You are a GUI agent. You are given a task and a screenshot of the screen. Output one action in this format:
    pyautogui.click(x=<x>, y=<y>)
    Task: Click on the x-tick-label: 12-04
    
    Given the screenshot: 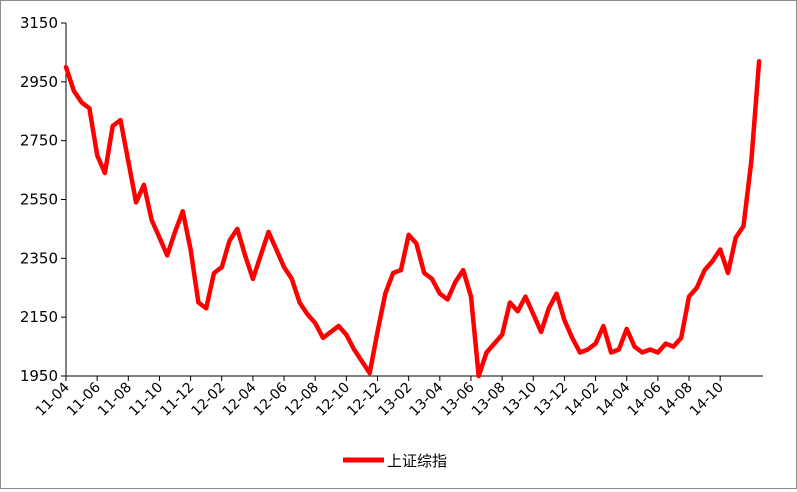 What is the action you would take?
    pyautogui.click(x=240, y=399)
    